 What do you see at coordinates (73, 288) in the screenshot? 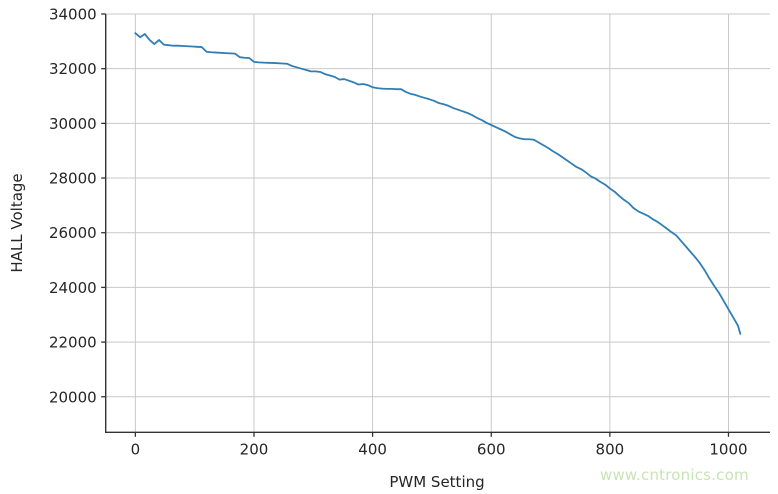
I see `y-tick-label: 24000` at bounding box center [73, 288].